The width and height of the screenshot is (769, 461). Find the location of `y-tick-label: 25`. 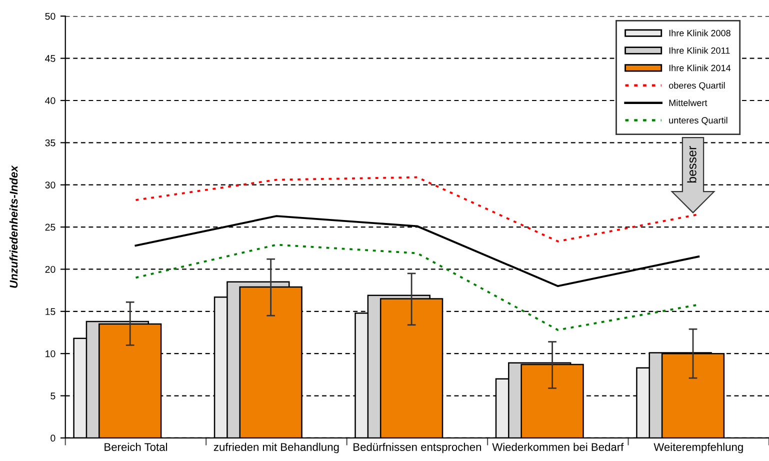

y-tick-label: 25 is located at coordinates (50, 227).